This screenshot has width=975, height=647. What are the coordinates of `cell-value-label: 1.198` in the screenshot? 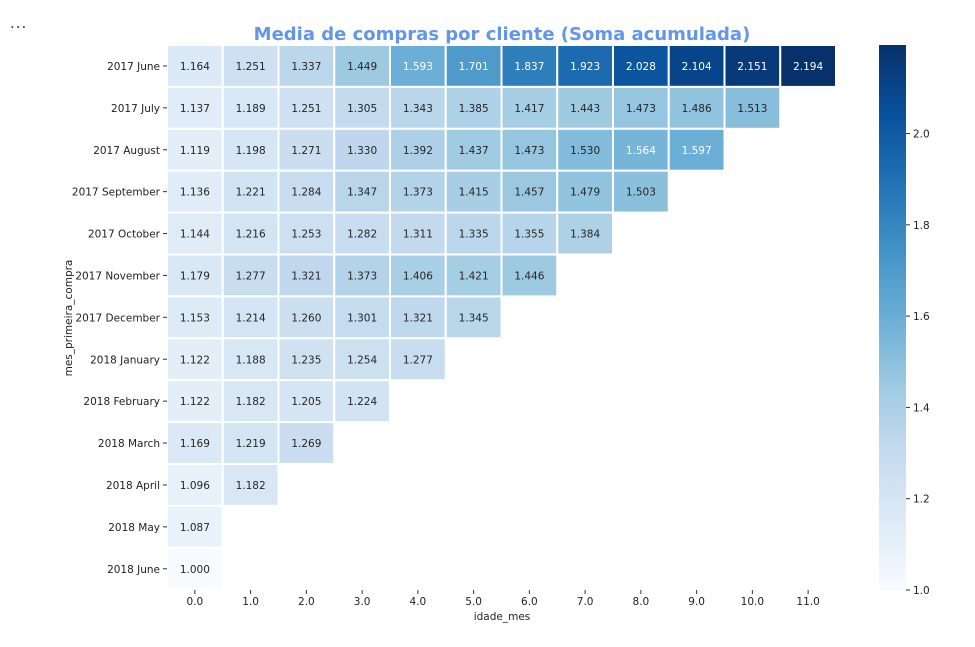 It's located at (251, 151).